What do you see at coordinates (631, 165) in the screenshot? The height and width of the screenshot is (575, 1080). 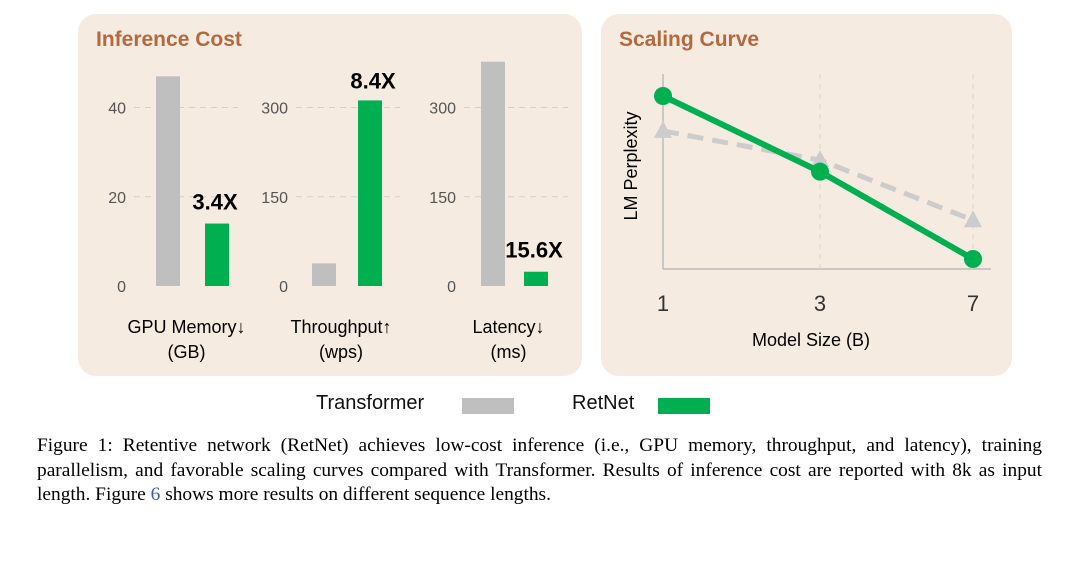 I see `y-axis-label: LM Perplexity` at bounding box center [631, 165].